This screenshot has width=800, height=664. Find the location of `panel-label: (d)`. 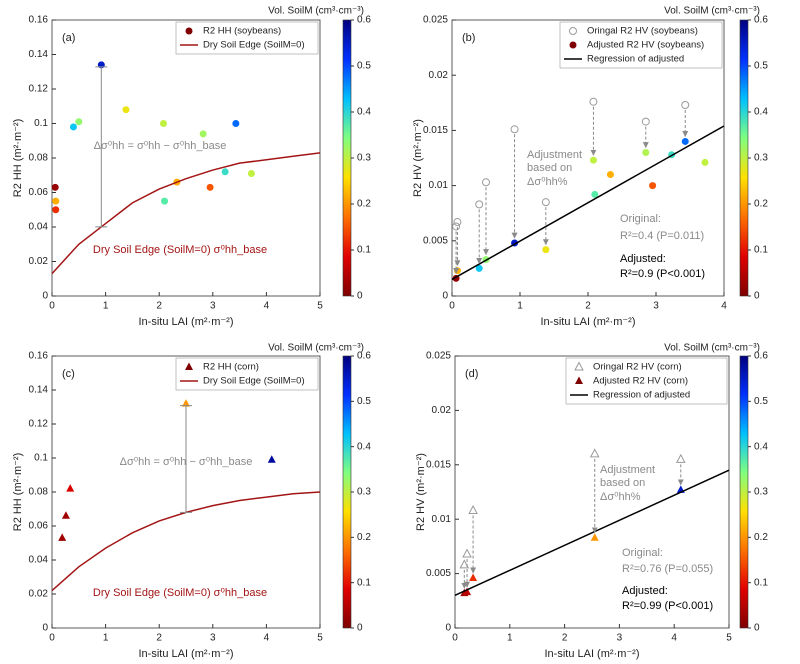

panel-label: (d) is located at coordinates (471, 374).